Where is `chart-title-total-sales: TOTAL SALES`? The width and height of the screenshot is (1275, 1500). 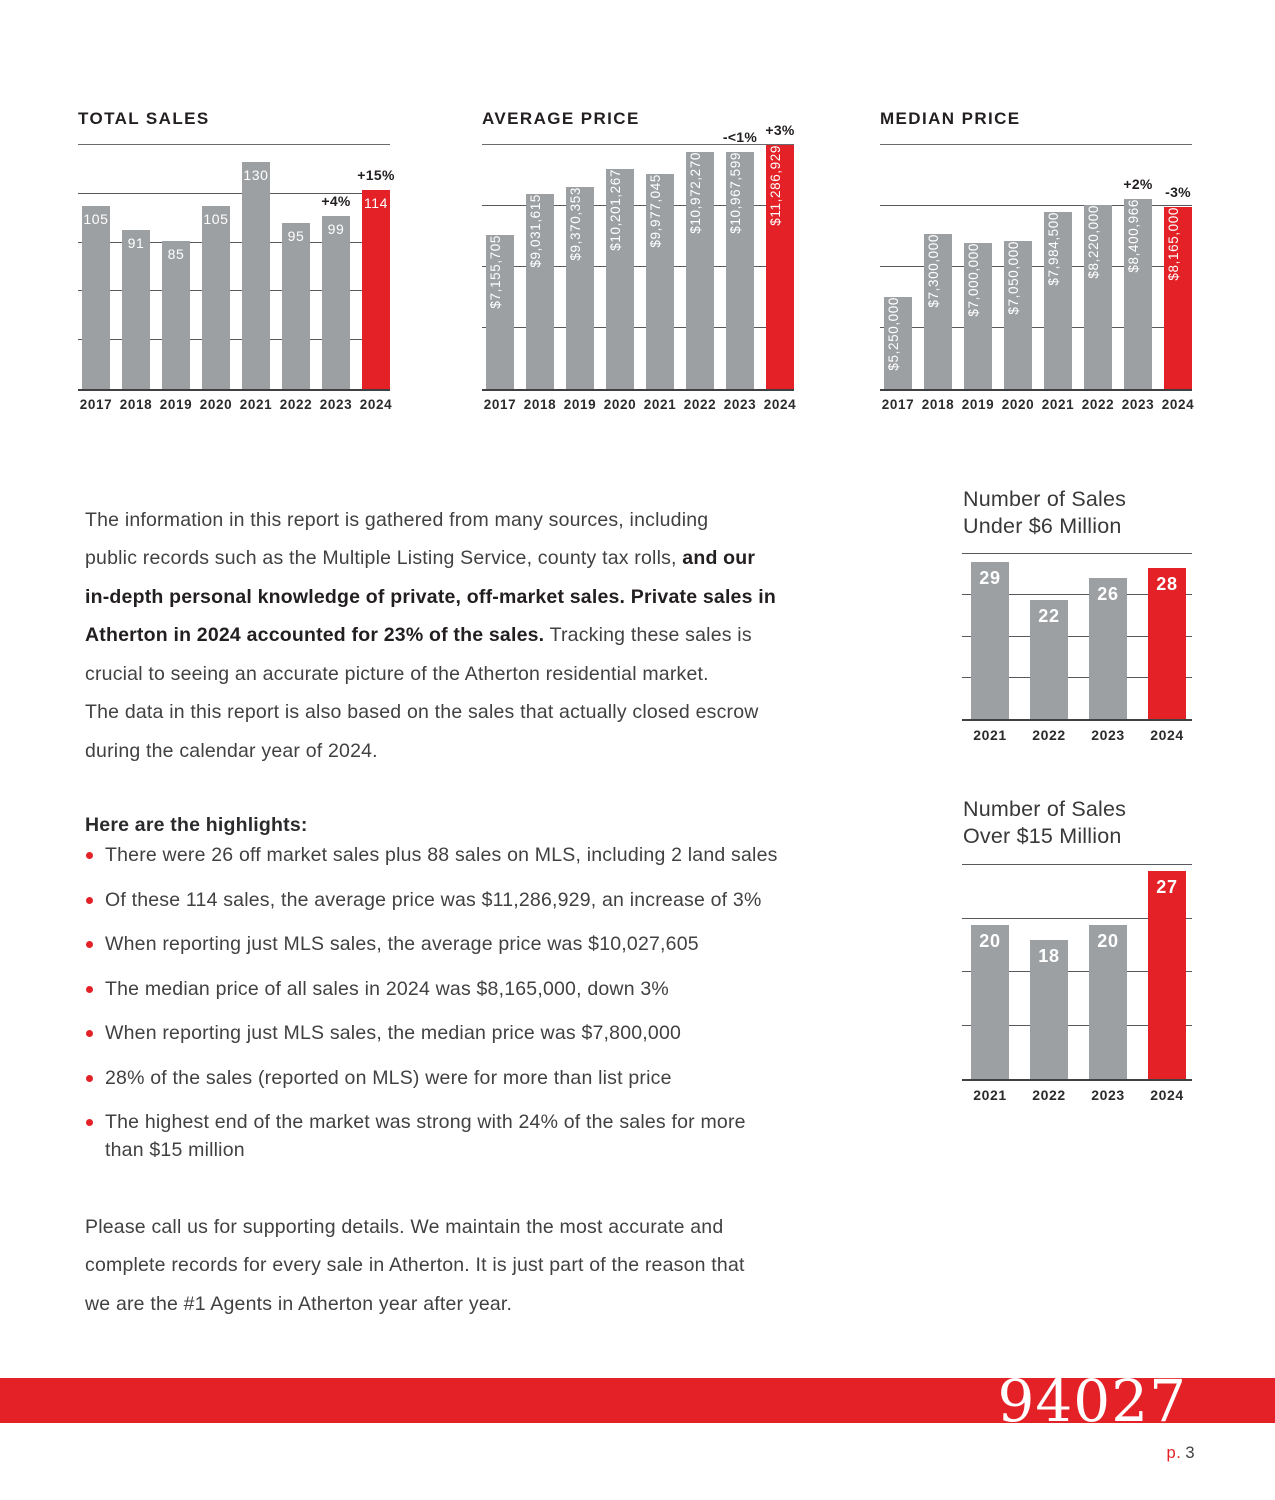 chart-title-total-sales: TOTAL SALES is located at coordinates (144, 118).